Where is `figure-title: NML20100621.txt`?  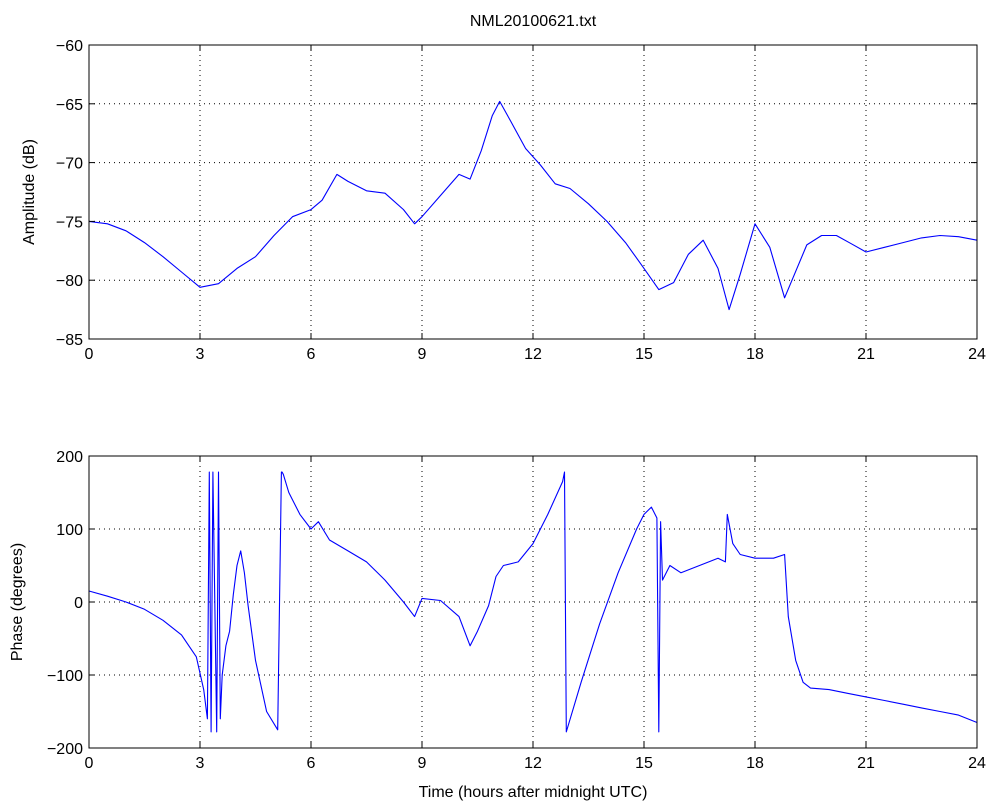
figure-title: NML20100621.txt is located at coordinates (533, 21).